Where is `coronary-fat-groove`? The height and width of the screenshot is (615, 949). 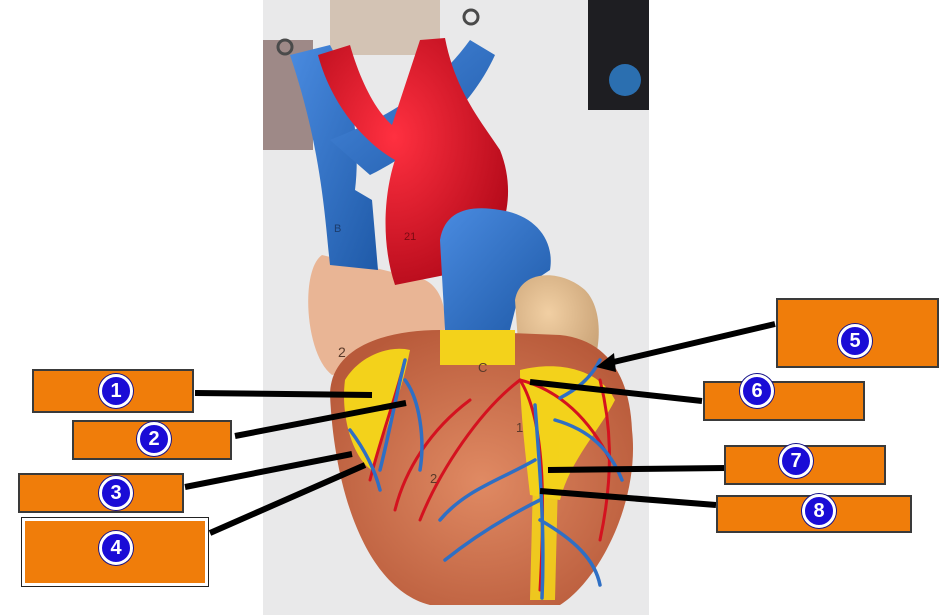 coronary-fat-groove is located at coordinates (545, 500).